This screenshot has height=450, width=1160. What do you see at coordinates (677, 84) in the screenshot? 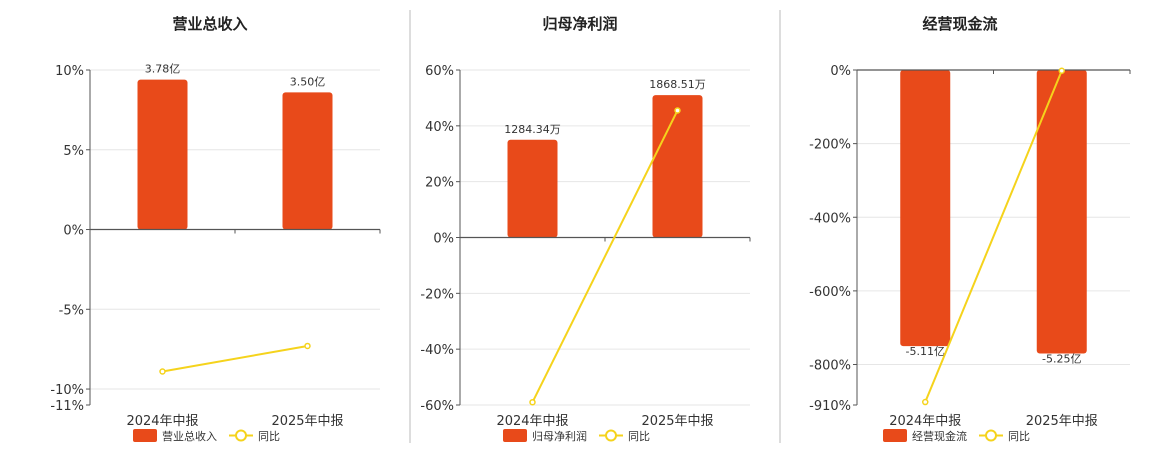
I see `bar-data-label: 1868.51万` at bounding box center [677, 84].